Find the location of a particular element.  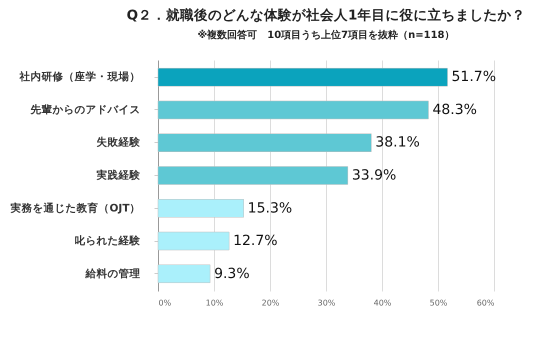

y-tick-label: 給料の管理 is located at coordinates (112, 273).